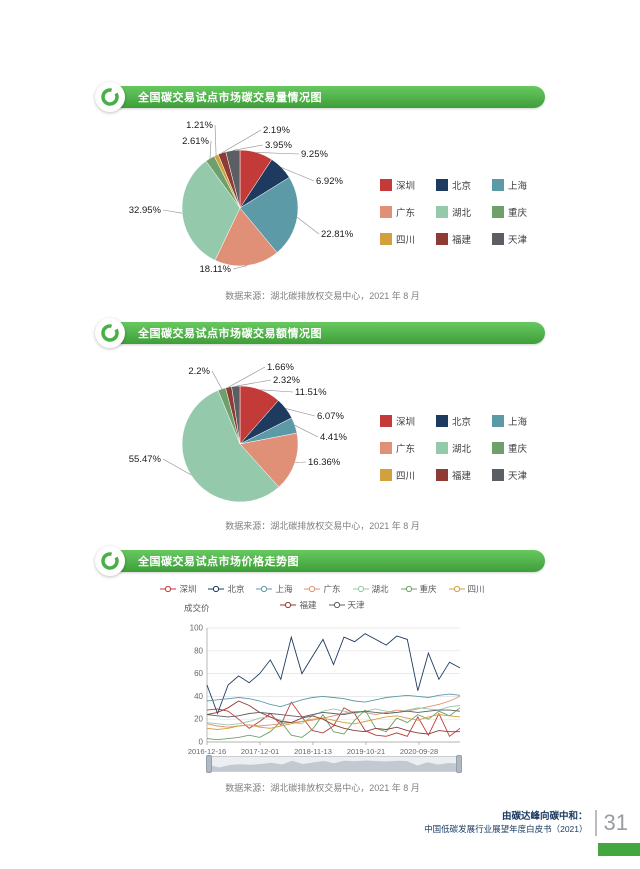  I want to click on pie-percentage-label: 9.25%, so click(314, 154).